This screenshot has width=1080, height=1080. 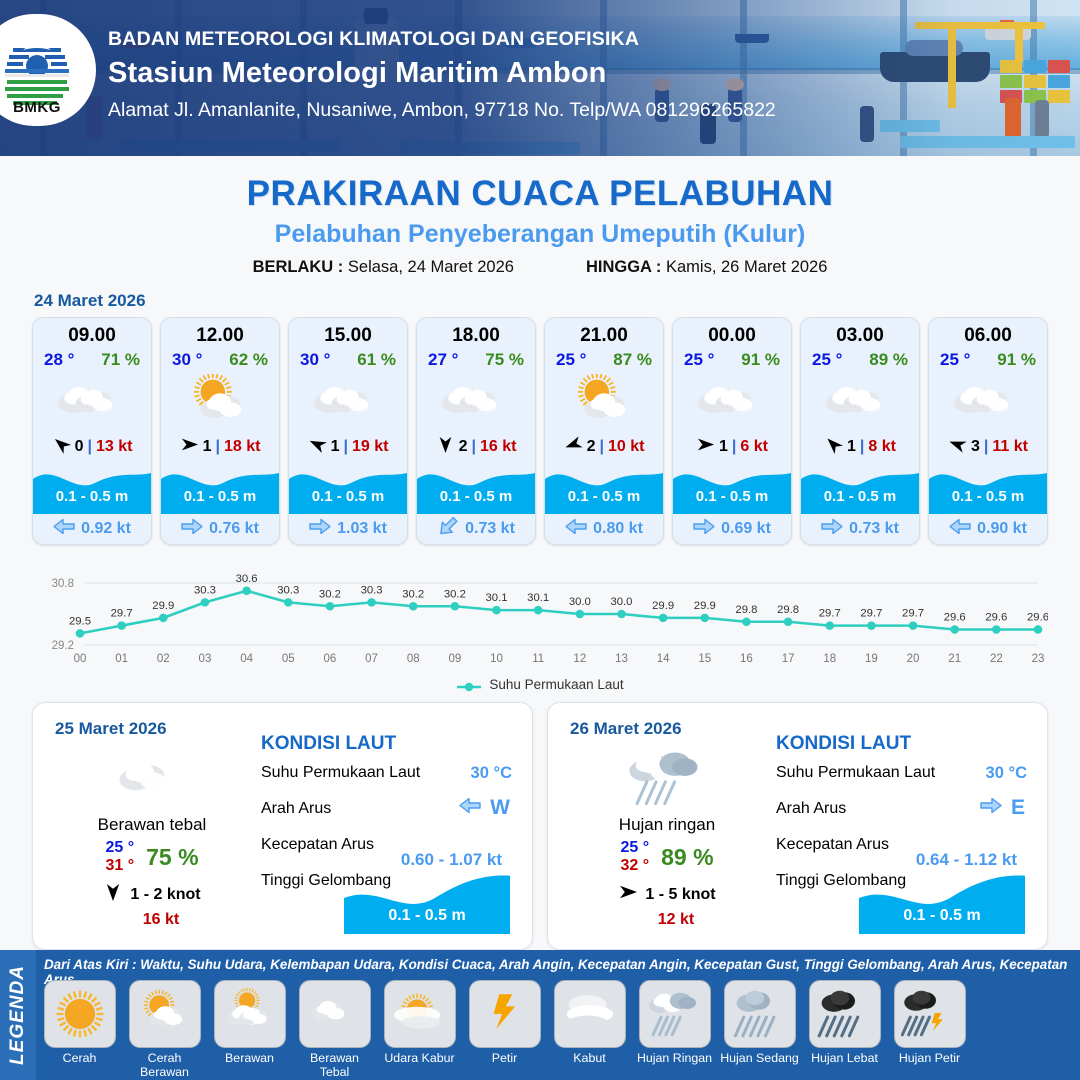 I want to click on svg-text: 17, so click(x=788, y=659).